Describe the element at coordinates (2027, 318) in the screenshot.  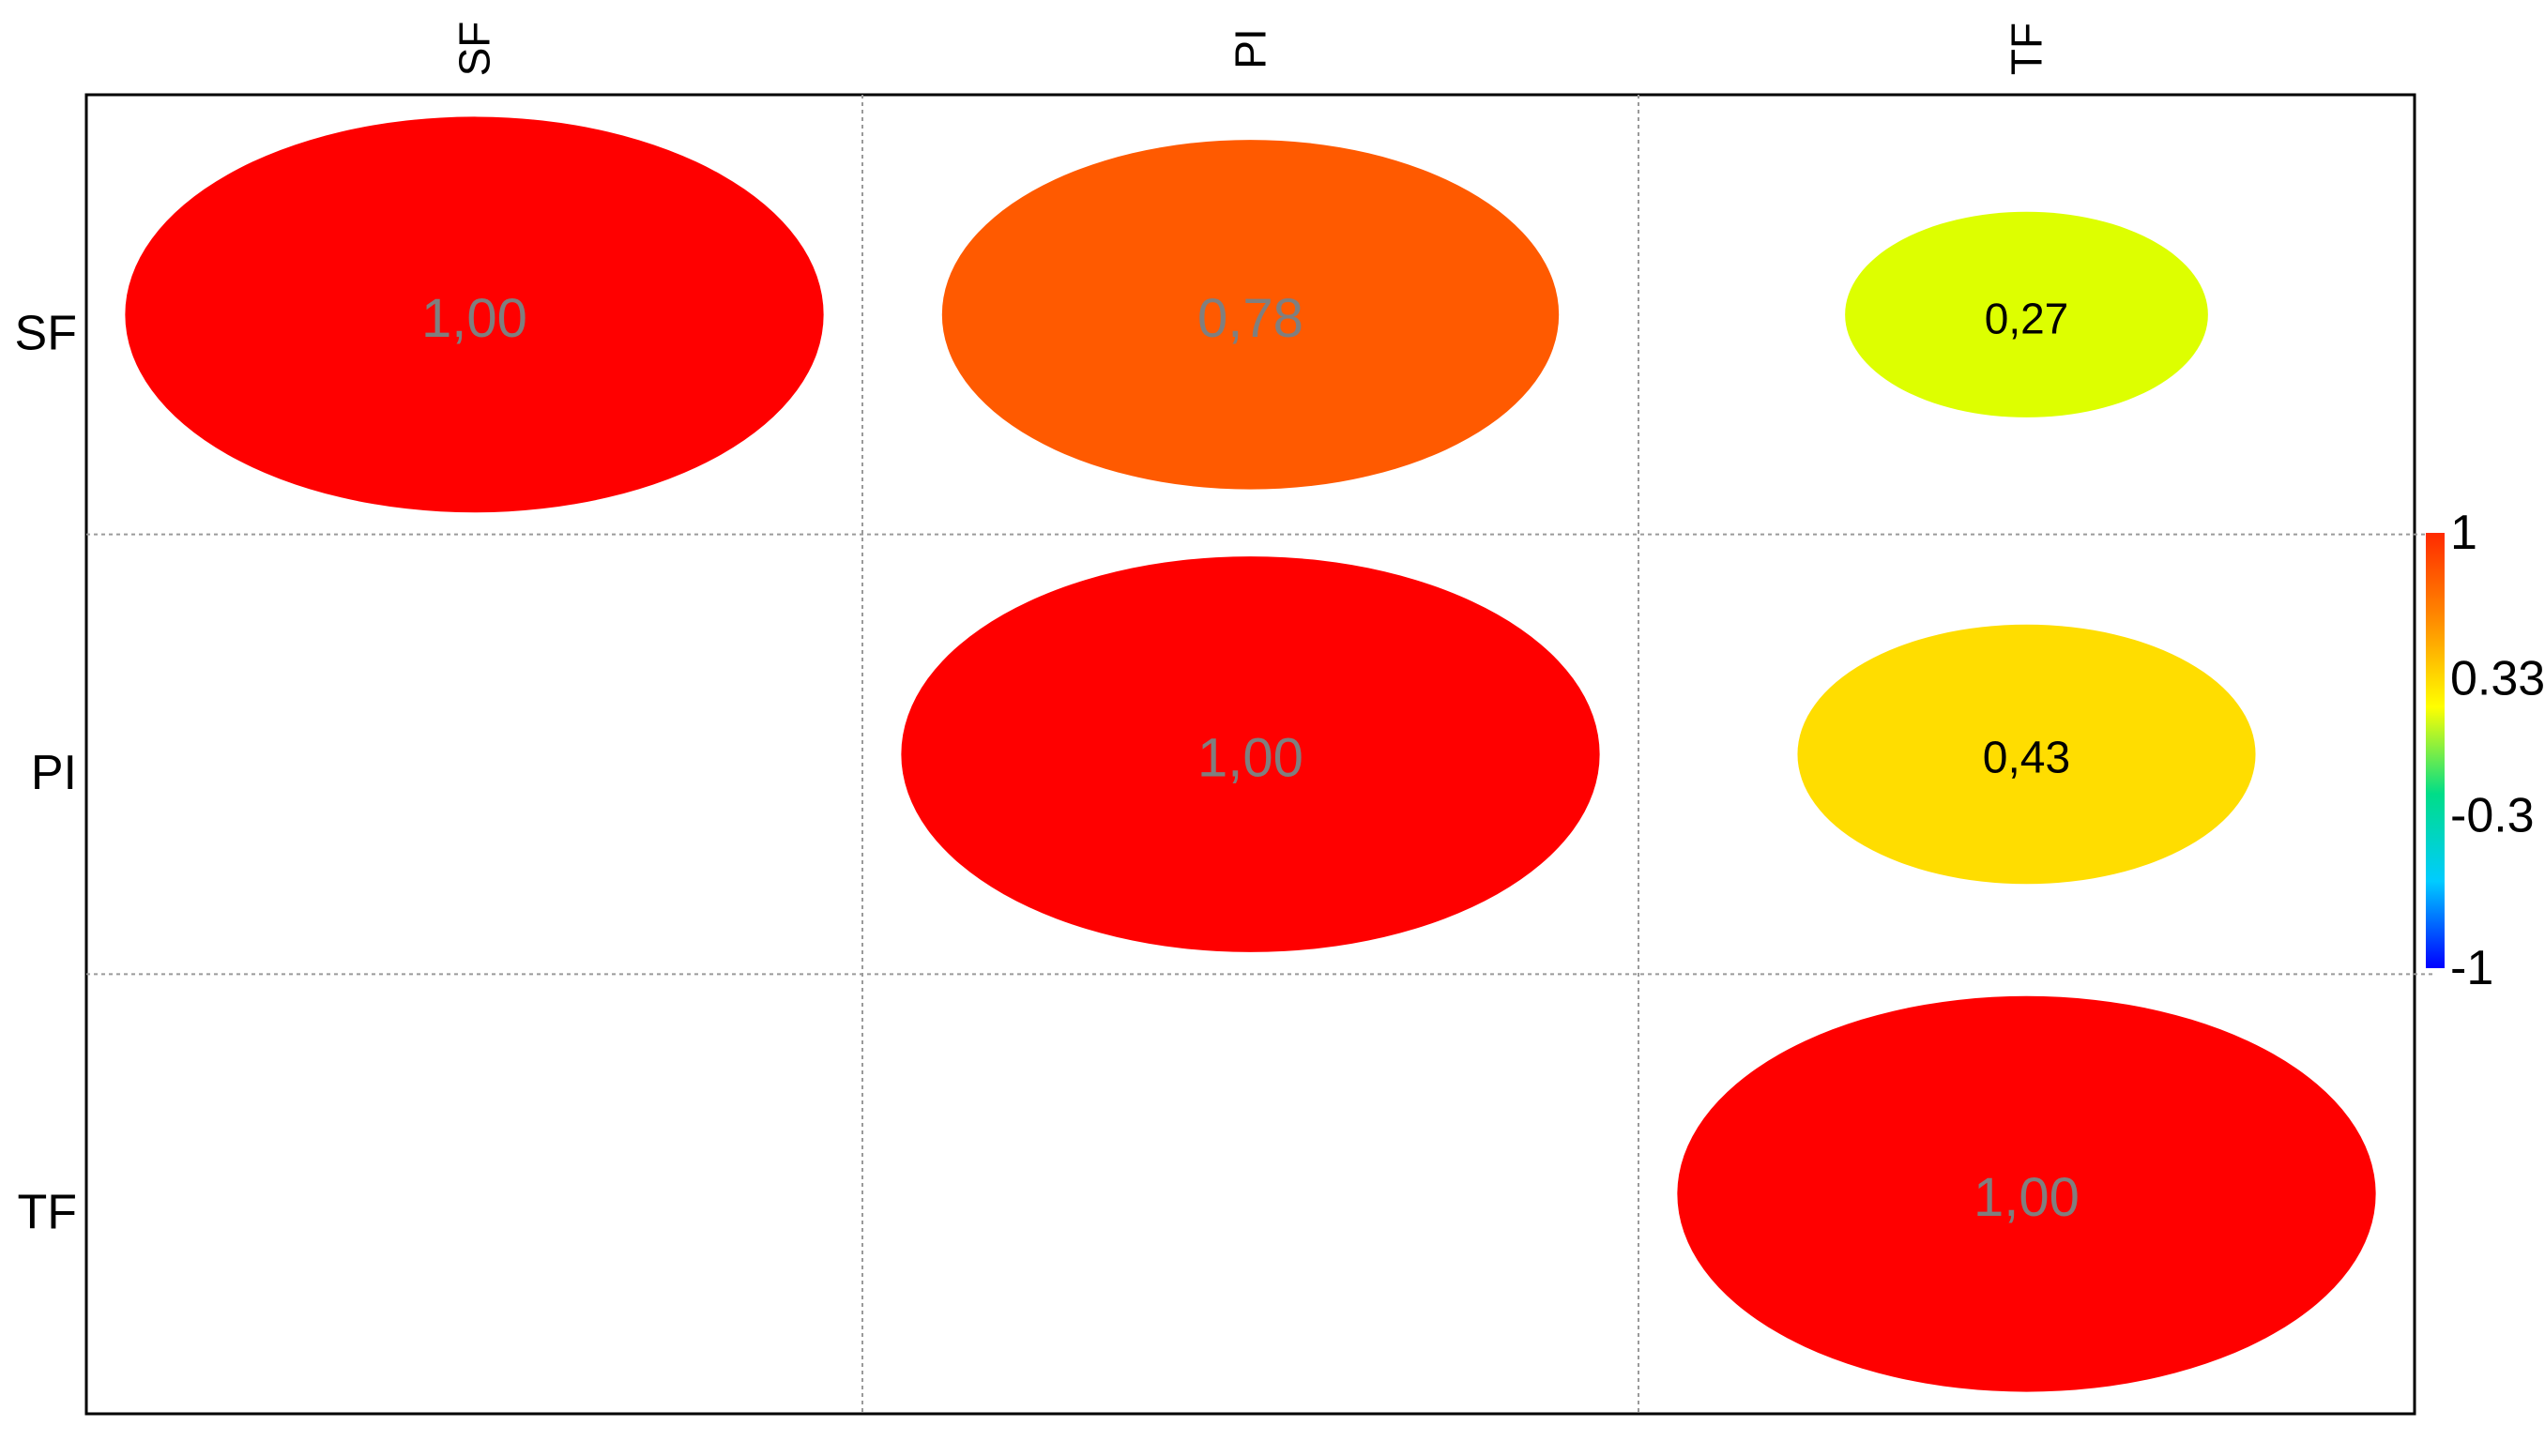
I see `correlation-value-sf-tf: 0,27` at that location.